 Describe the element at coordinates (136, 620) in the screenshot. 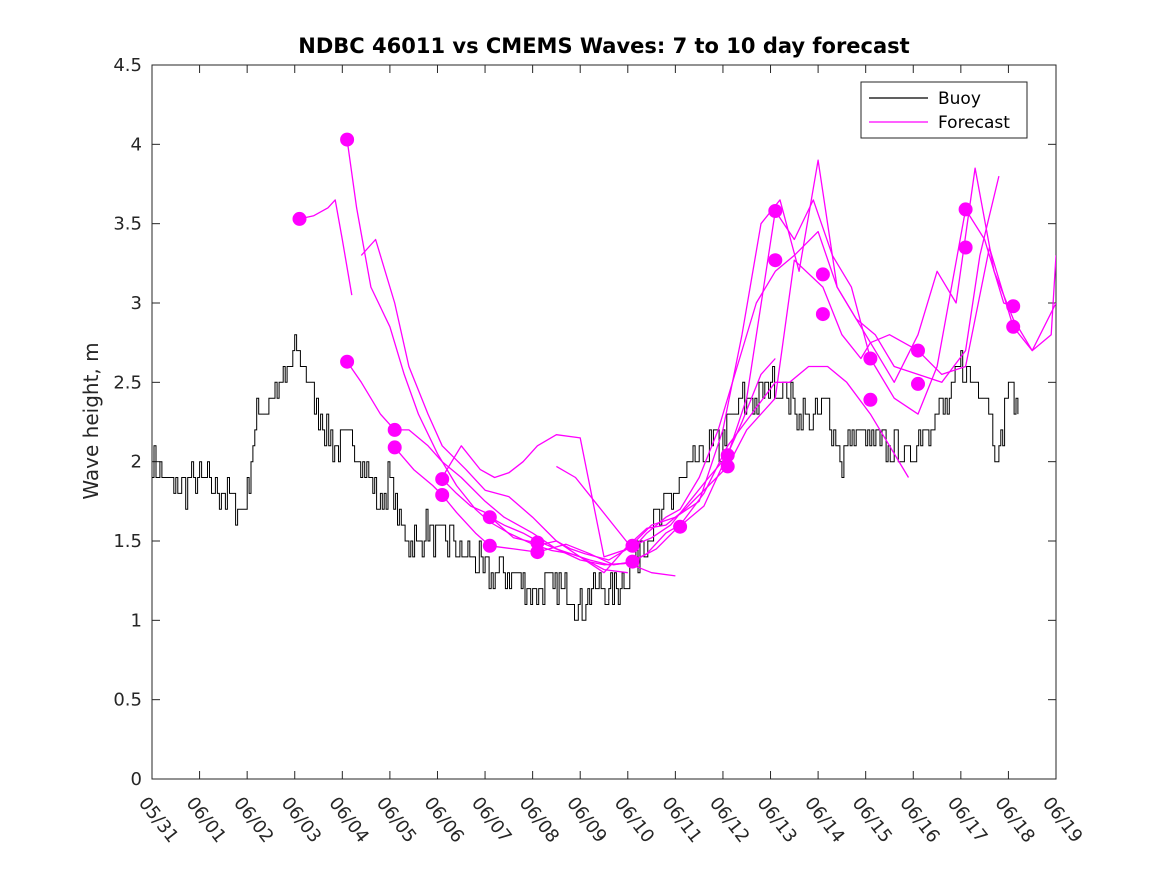

I see `y-tick-label: 1` at that location.